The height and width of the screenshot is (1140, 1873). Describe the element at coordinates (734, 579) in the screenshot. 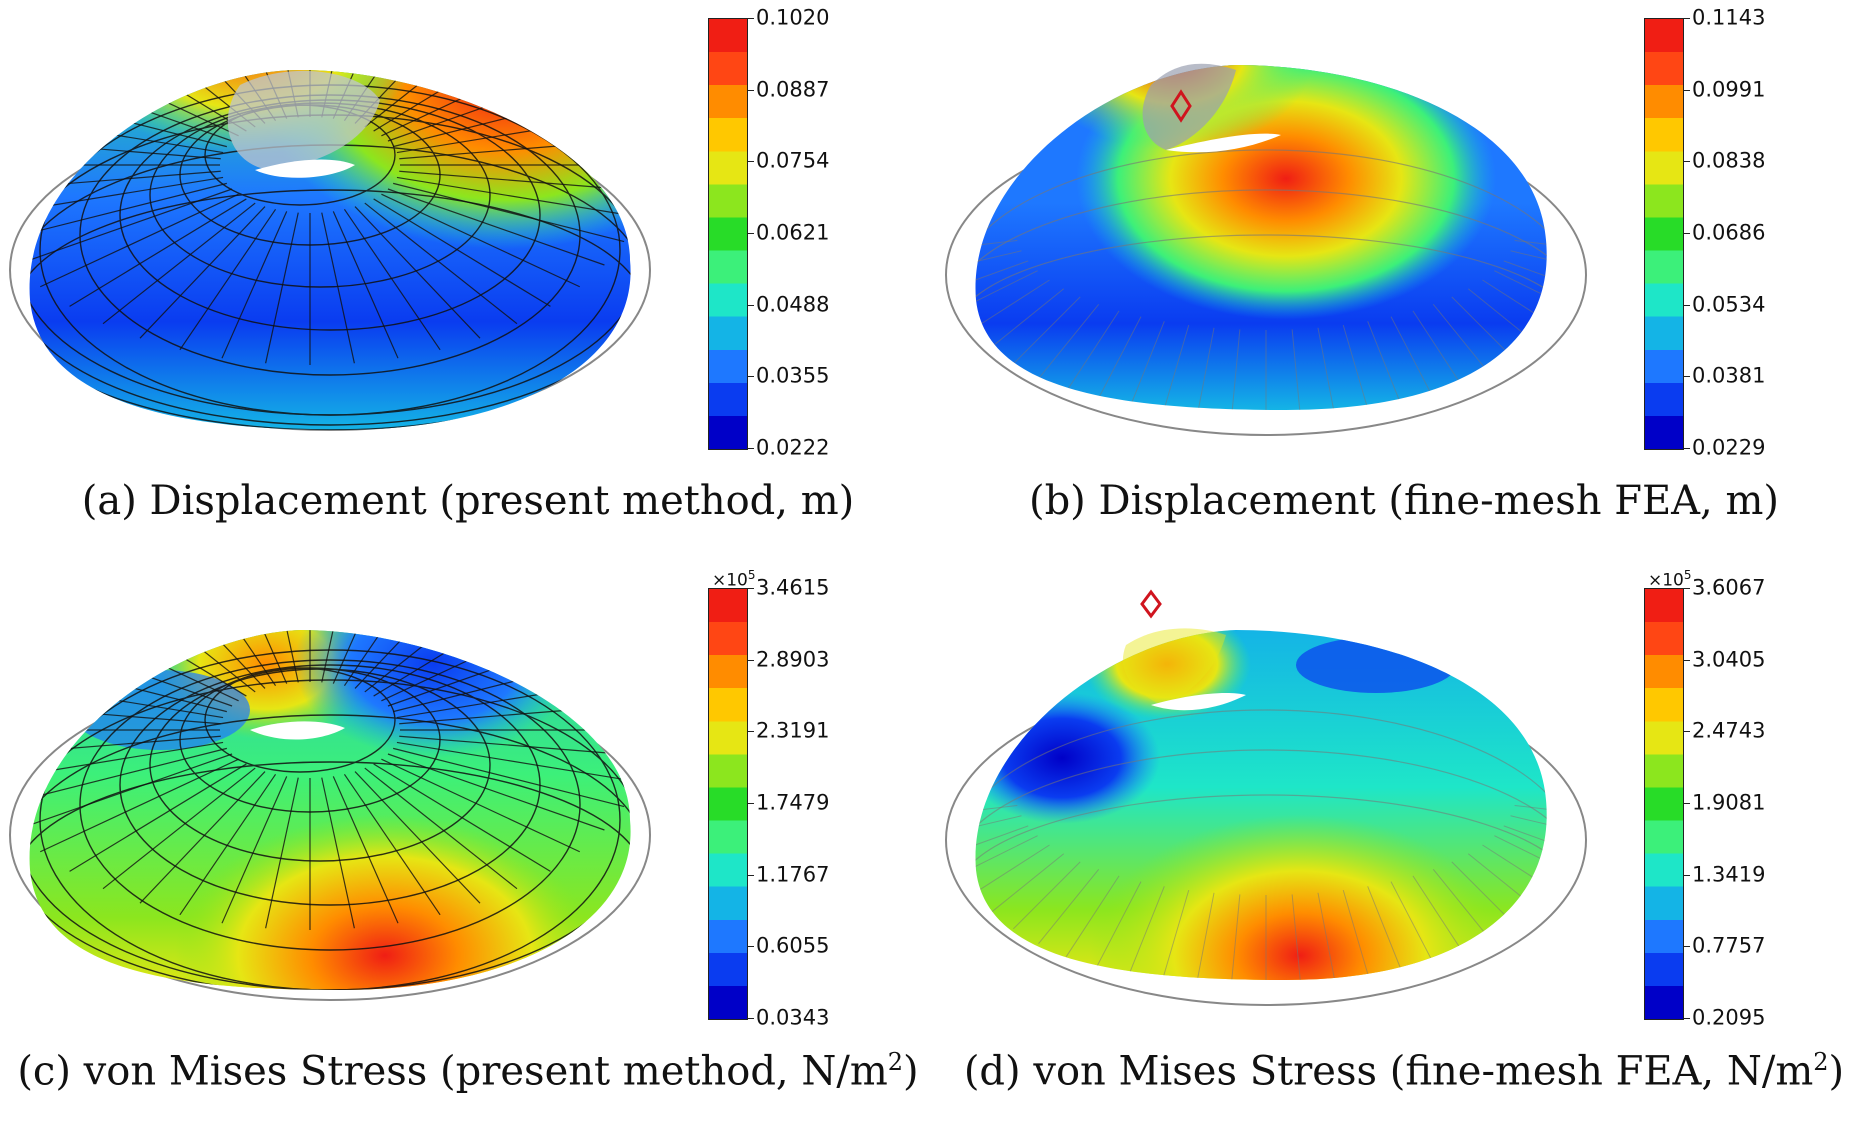

I see `multiplier-c: ×105` at that location.